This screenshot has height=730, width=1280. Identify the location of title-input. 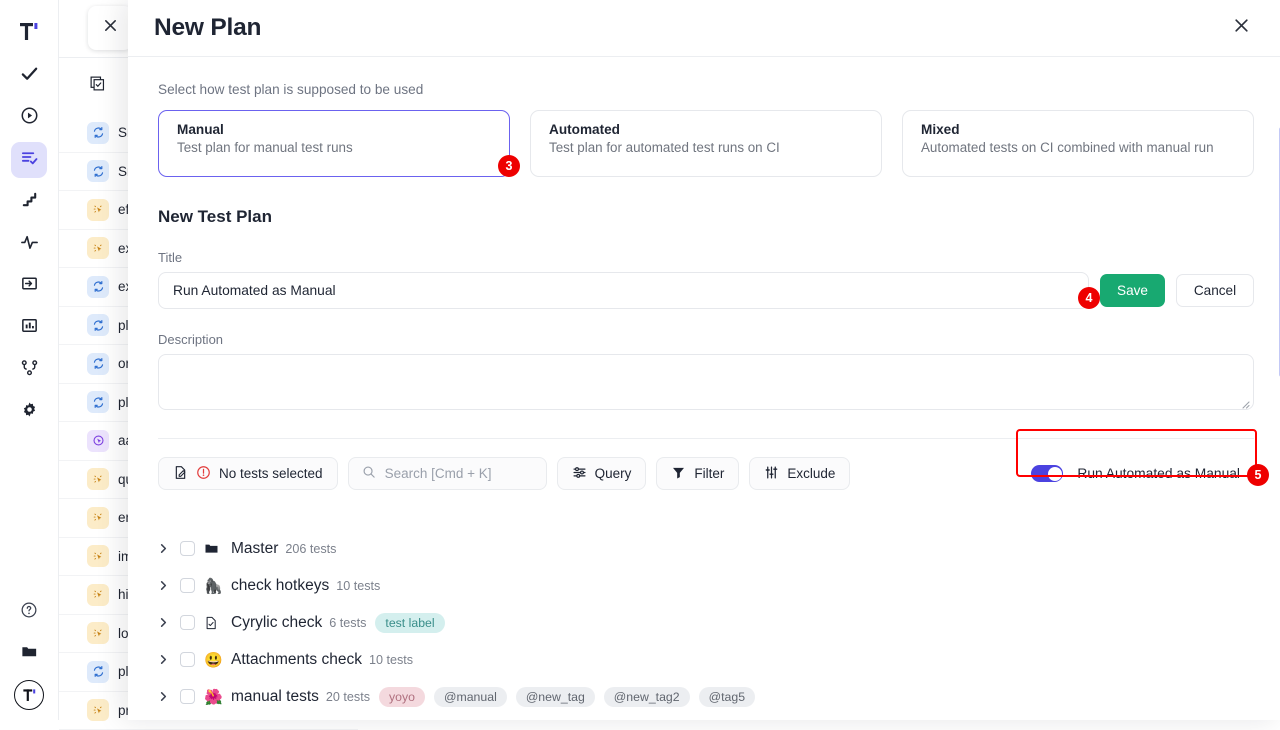
(623, 290).